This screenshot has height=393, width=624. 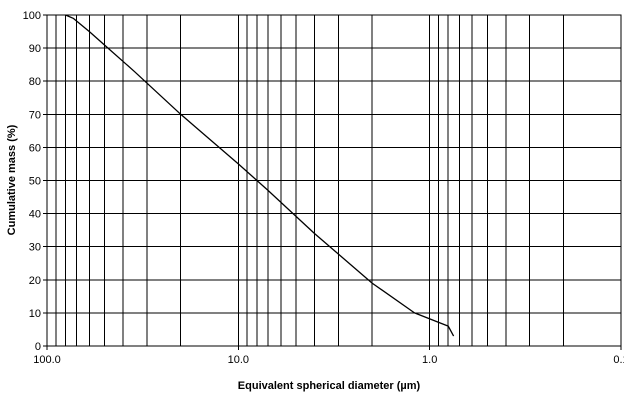 What do you see at coordinates (35, 281) in the screenshot?
I see `y-tick-label: 20` at bounding box center [35, 281].